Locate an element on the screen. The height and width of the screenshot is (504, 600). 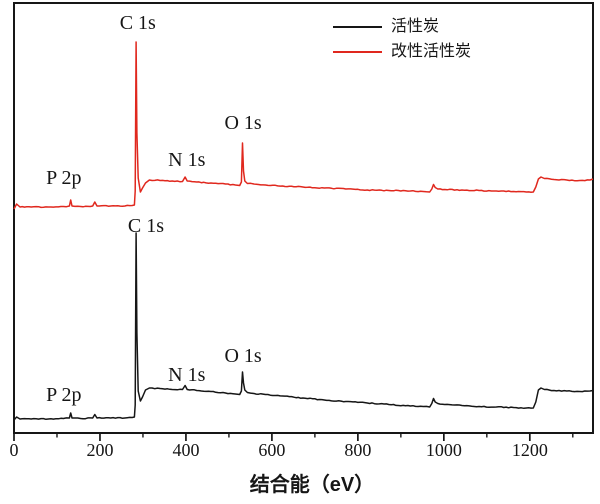
legend-label-modified-activated-carbon: 改性活性炭 is located at coordinates (431, 51).